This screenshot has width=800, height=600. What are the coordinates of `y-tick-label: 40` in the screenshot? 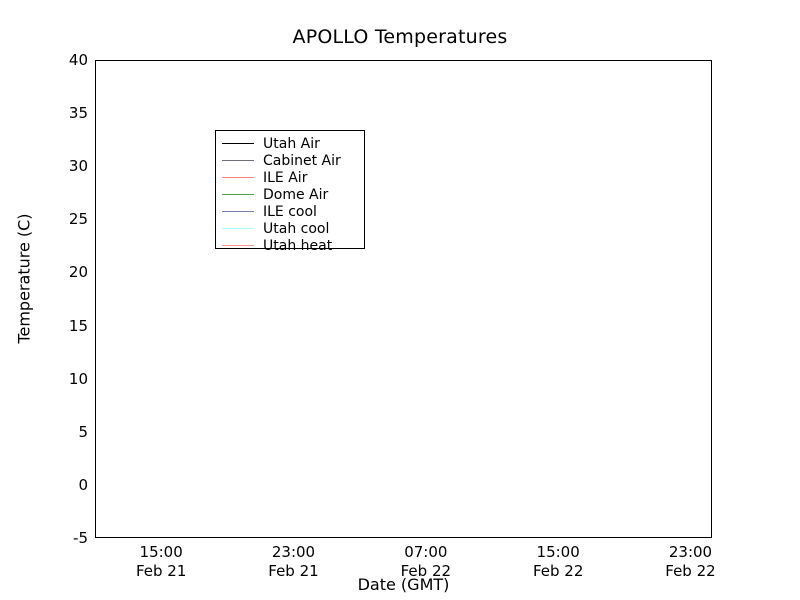 It's located at (78, 60).